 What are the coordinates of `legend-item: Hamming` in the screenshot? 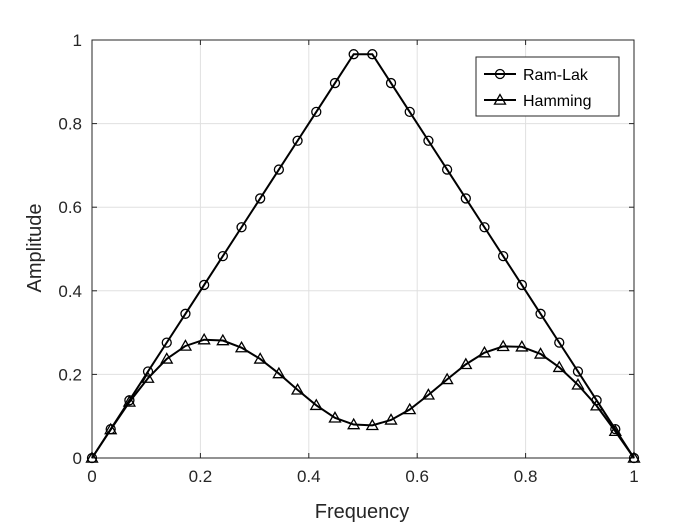 It's located at (537, 101).